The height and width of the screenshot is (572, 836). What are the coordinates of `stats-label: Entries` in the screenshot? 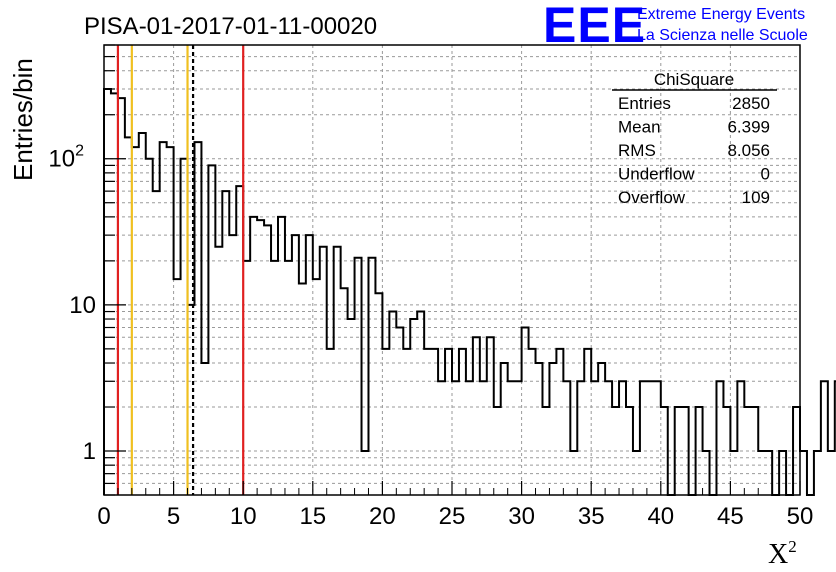 It's located at (644, 103).